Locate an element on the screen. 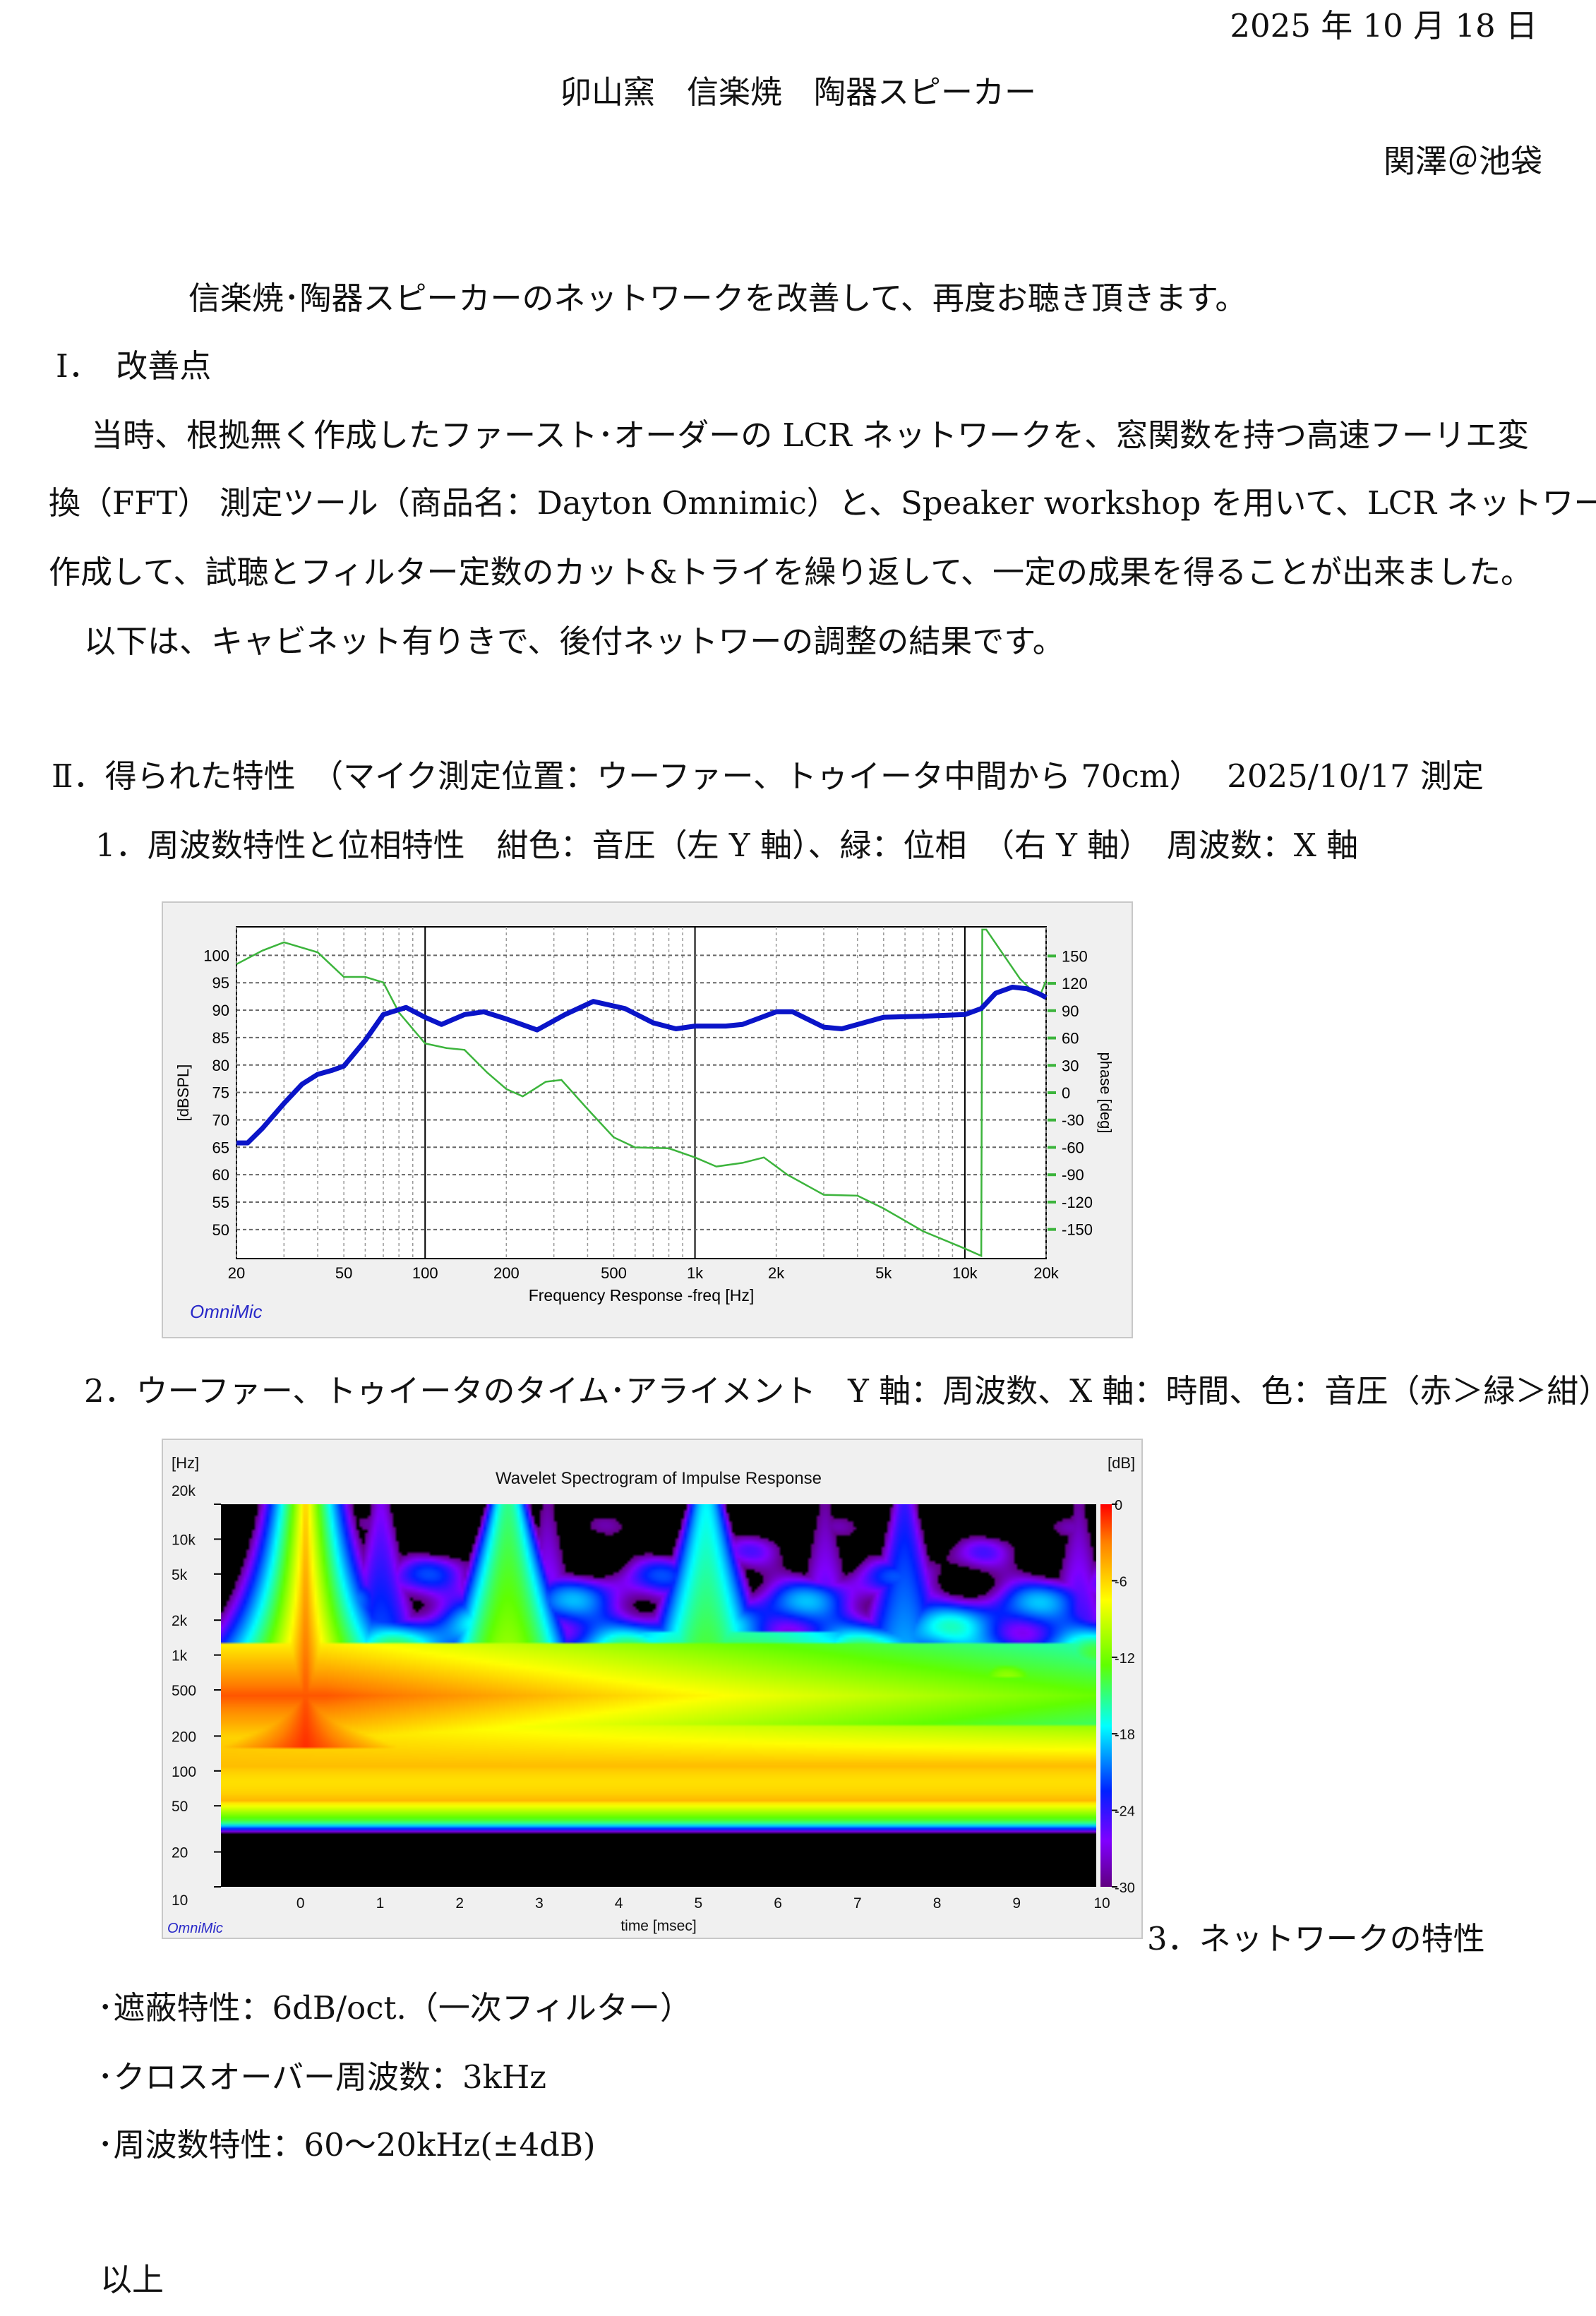 This screenshot has width=1596, height=2316. y-tick-label: 2k is located at coordinates (180, 1621).